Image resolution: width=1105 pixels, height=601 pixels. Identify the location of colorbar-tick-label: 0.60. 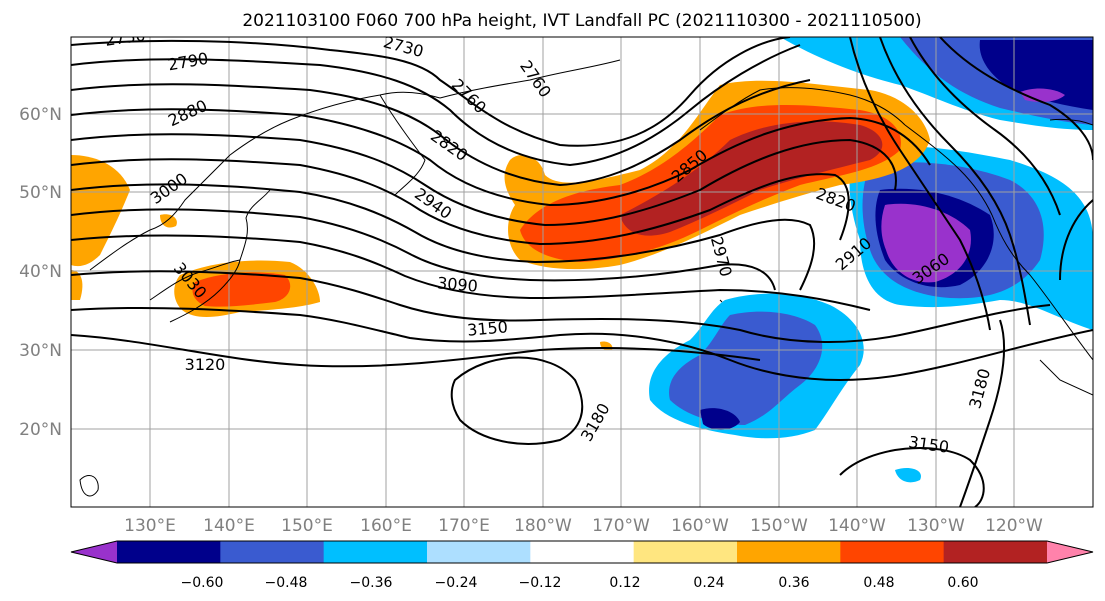
(962, 583).